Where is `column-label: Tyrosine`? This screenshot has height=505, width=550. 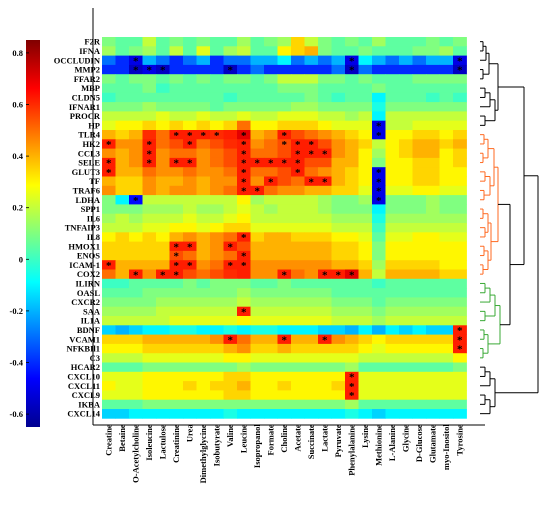 column-label: Tyrosine is located at coordinates (460, 440).